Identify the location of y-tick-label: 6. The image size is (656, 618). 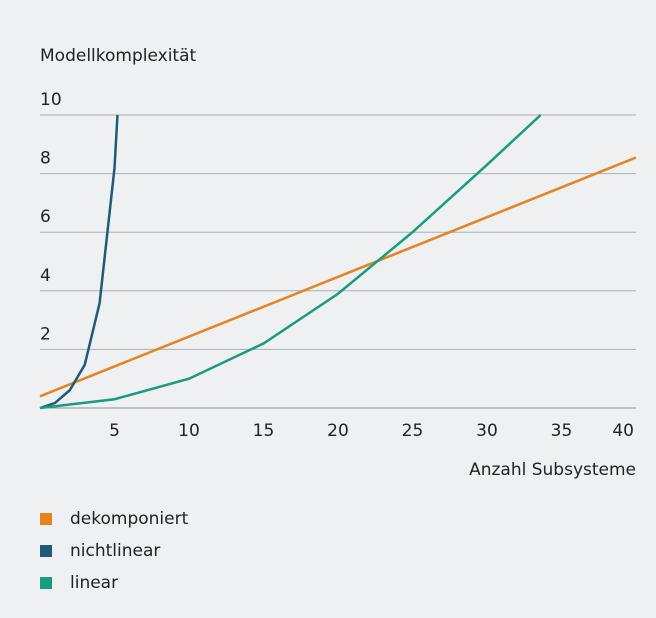
(45, 217).